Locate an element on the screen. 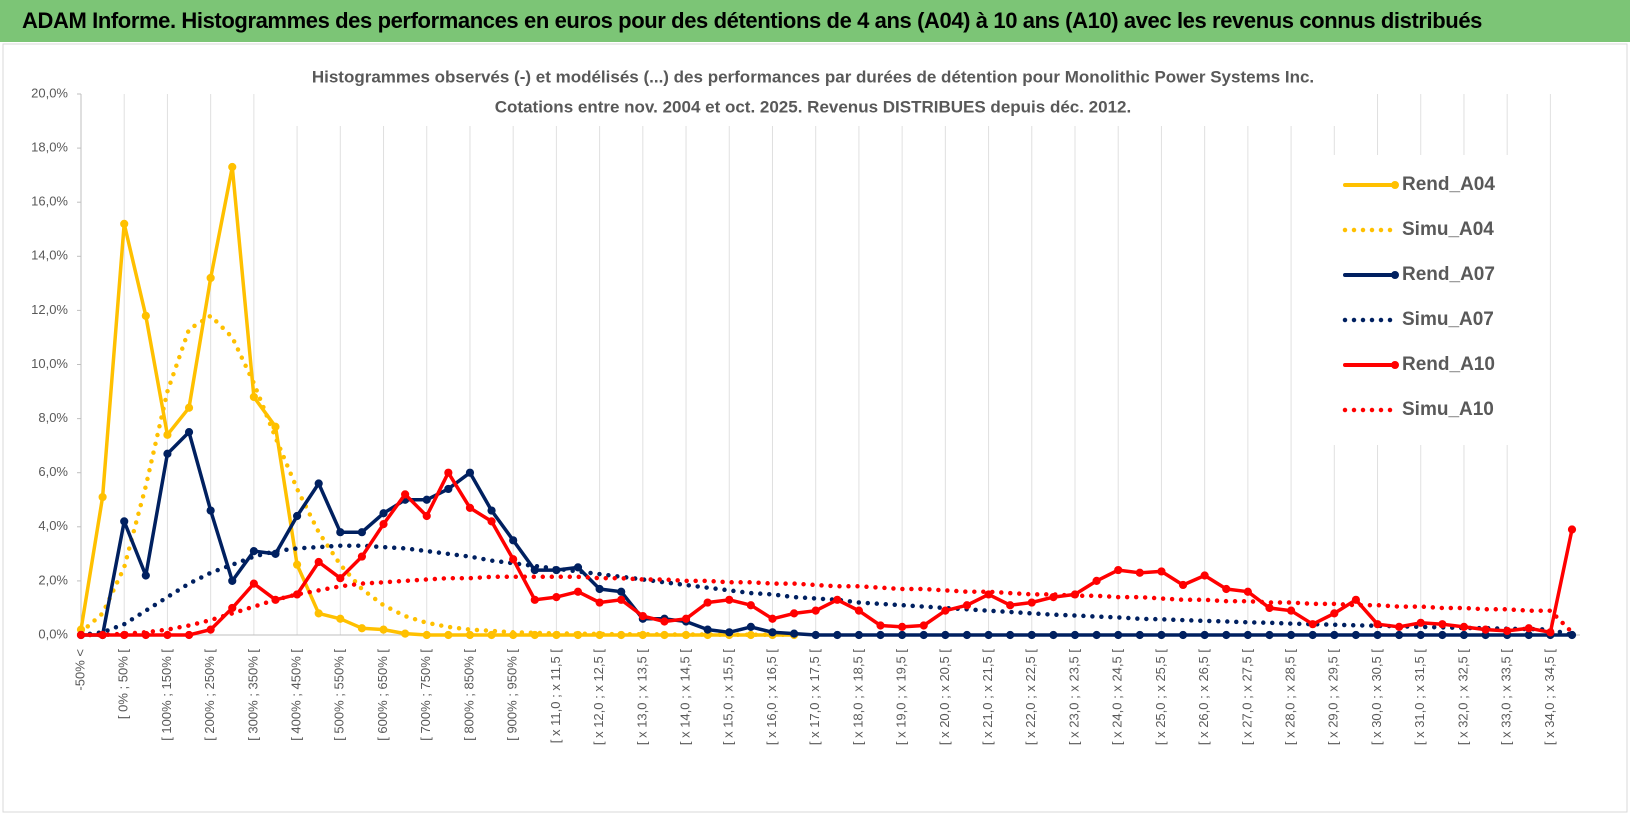 The image size is (1630, 815). x-tick-label: [ x 29,0 ; x 29,5 [ is located at coordinates (1333, 697).